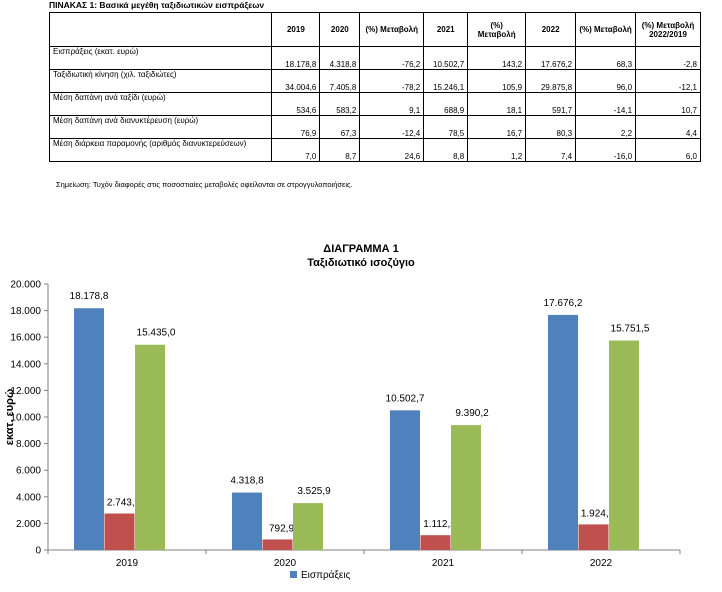  What do you see at coordinates (361, 263) in the screenshot?
I see `chart-subtitle: Ταξιδιωτικό ισοζύγιο` at bounding box center [361, 263].